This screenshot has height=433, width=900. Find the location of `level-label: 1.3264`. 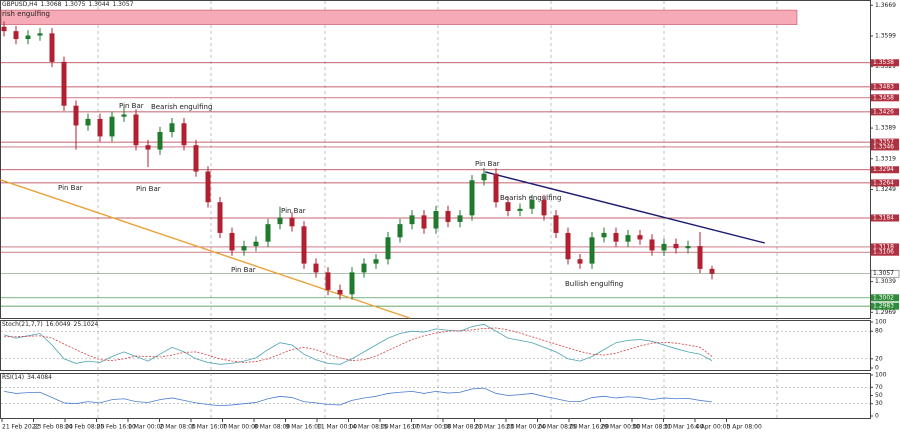

level-label: 1.3264 is located at coordinates (883, 182).